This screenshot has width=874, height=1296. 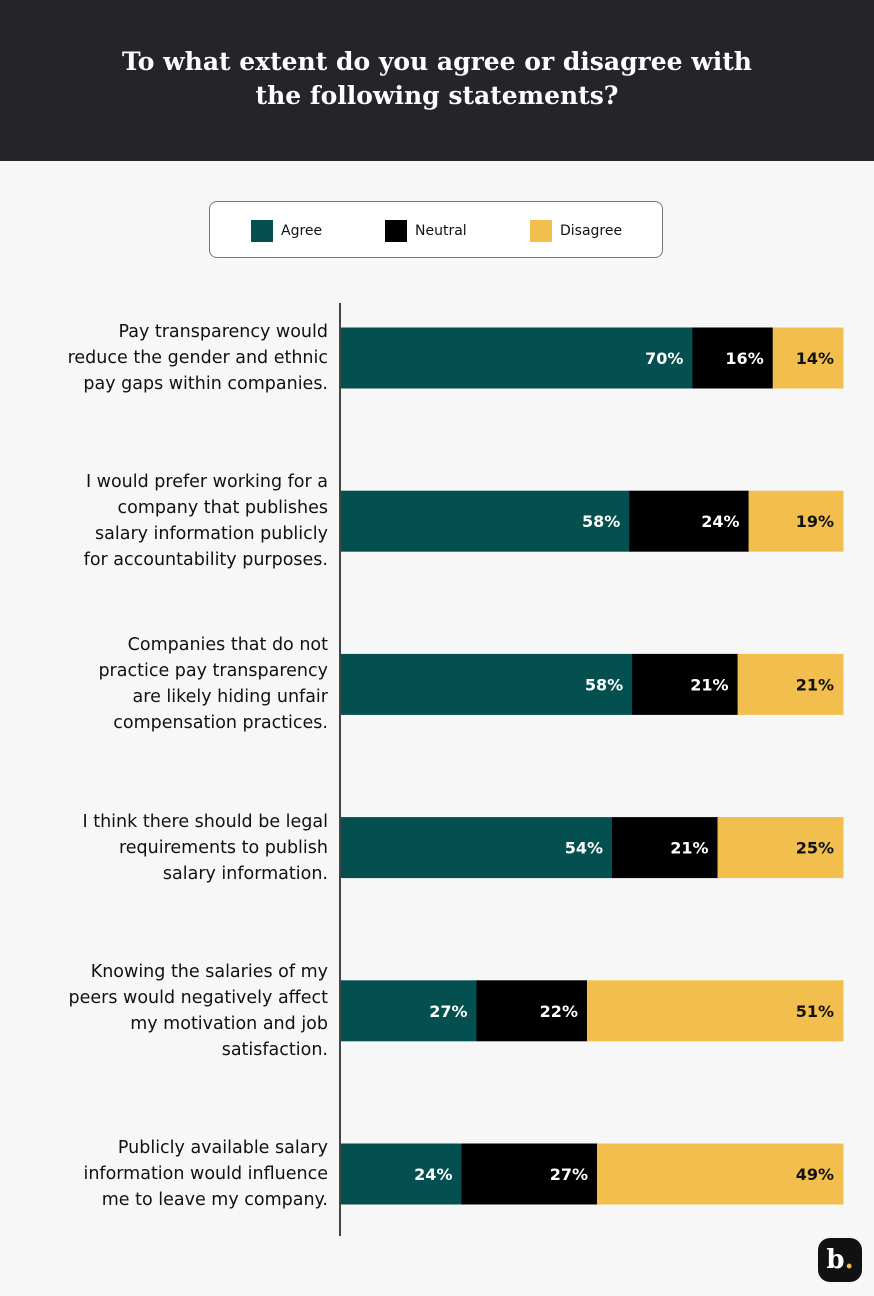 What do you see at coordinates (340, 769) in the screenshot?
I see `y-axis-line` at bounding box center [340, 769].